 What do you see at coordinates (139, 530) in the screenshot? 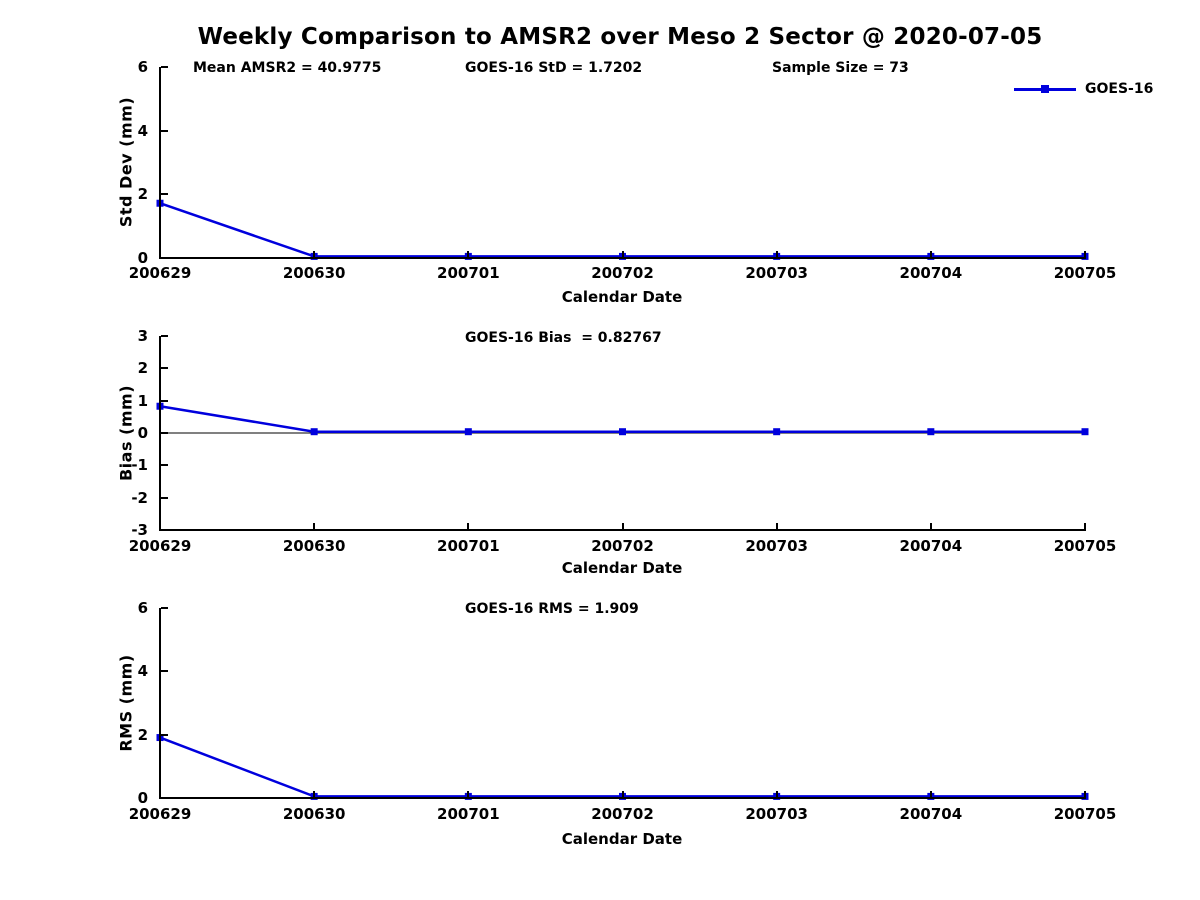
I see `y-tick-label: -3` at bounding box center [139, 530].